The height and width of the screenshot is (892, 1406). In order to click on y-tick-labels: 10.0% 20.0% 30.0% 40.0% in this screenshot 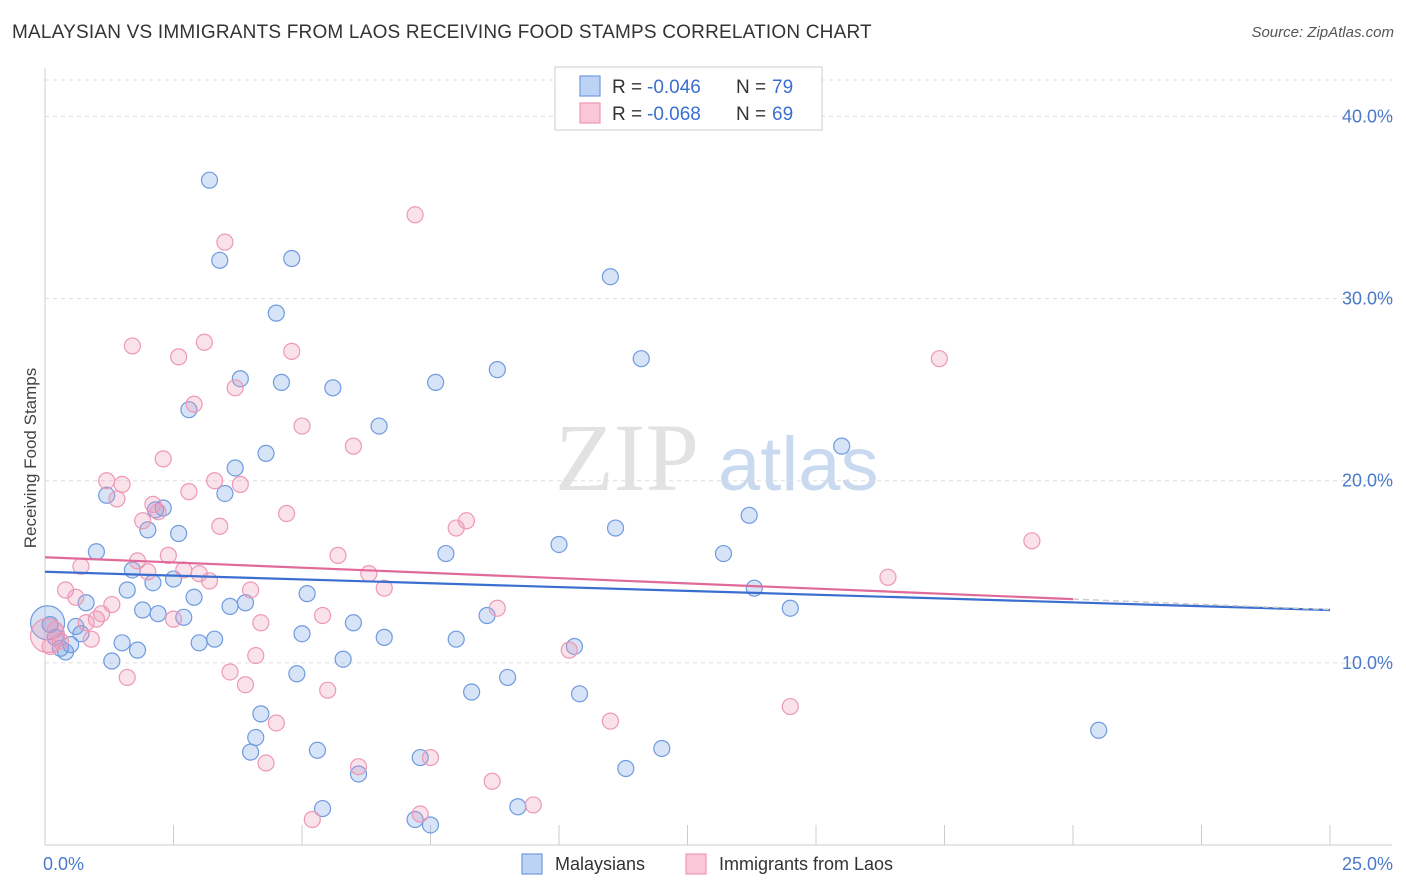, I will do `click(1367, 389)`.